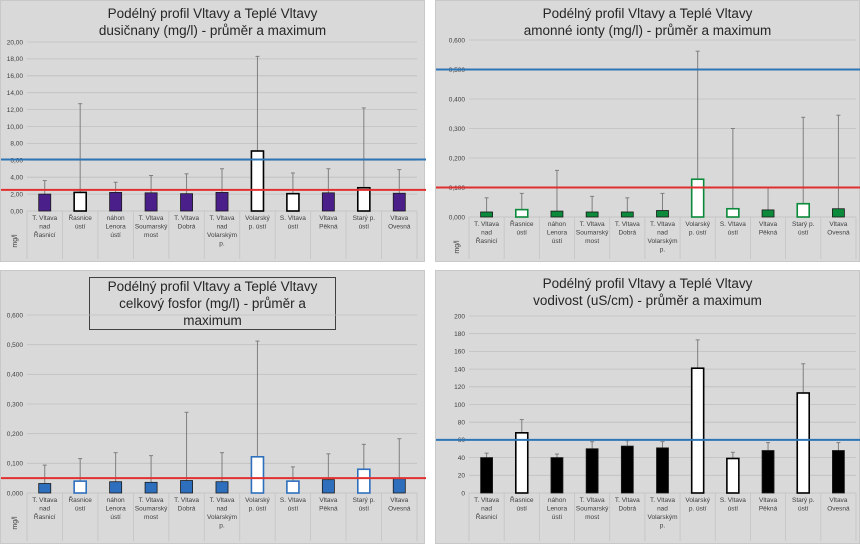 The height and width of the screenshot is (545, 860). I want to click on x-category-label: T. Vltava Dobrá, so click(627, 229).